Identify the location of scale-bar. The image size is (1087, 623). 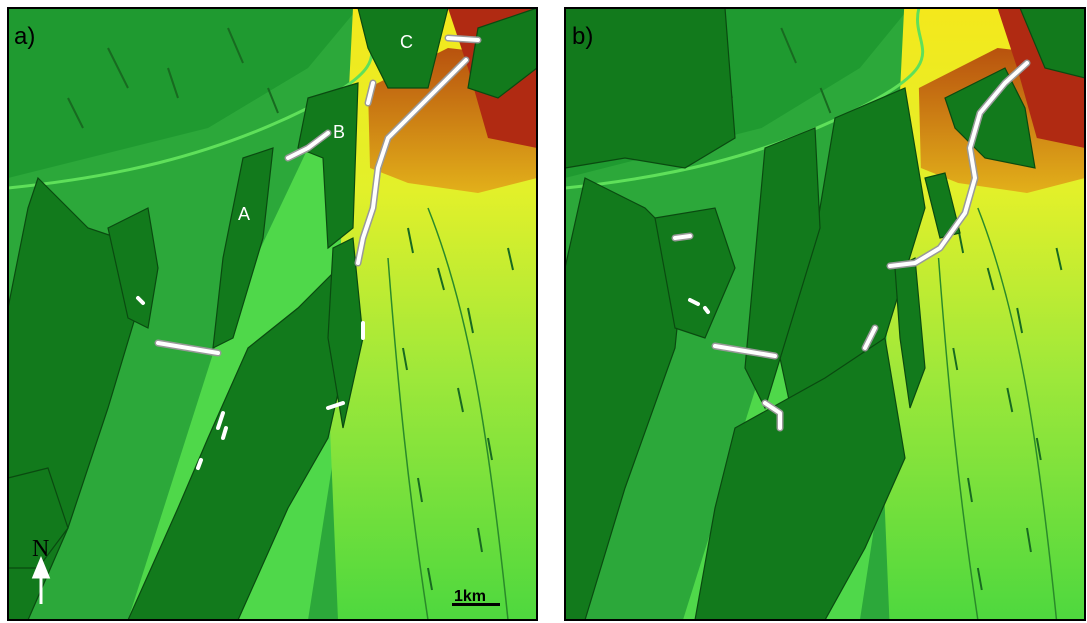
(476, 604).